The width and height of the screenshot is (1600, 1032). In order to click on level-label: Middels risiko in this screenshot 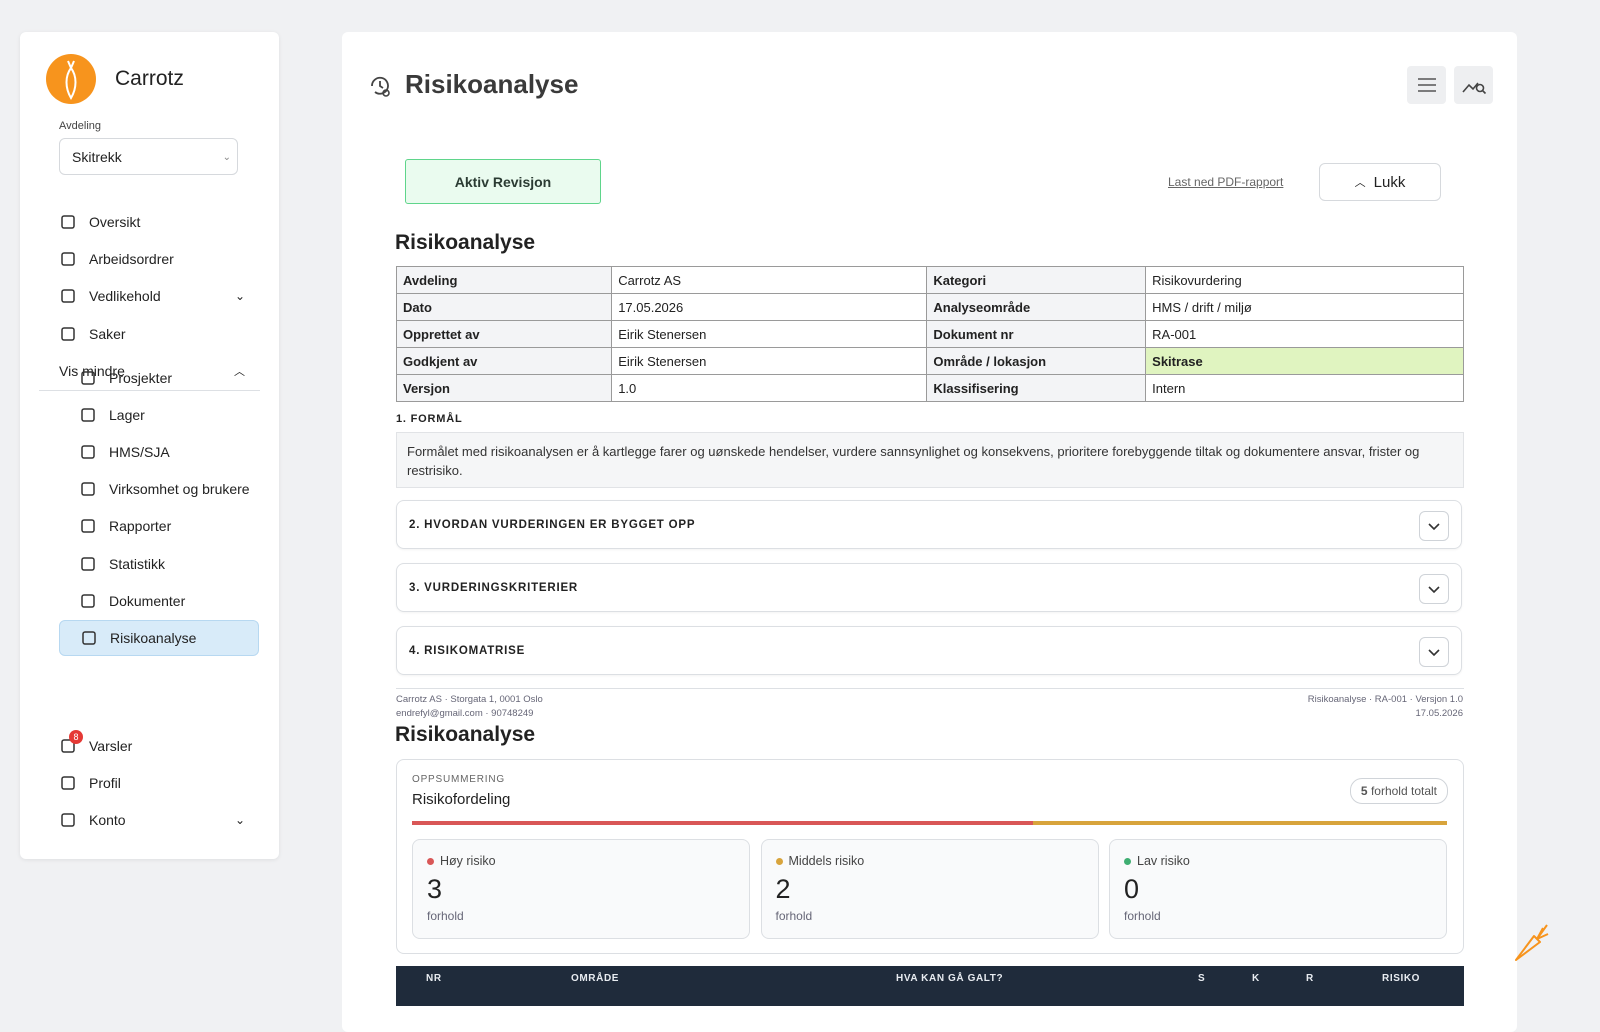, I will do `click(826, 861)`.